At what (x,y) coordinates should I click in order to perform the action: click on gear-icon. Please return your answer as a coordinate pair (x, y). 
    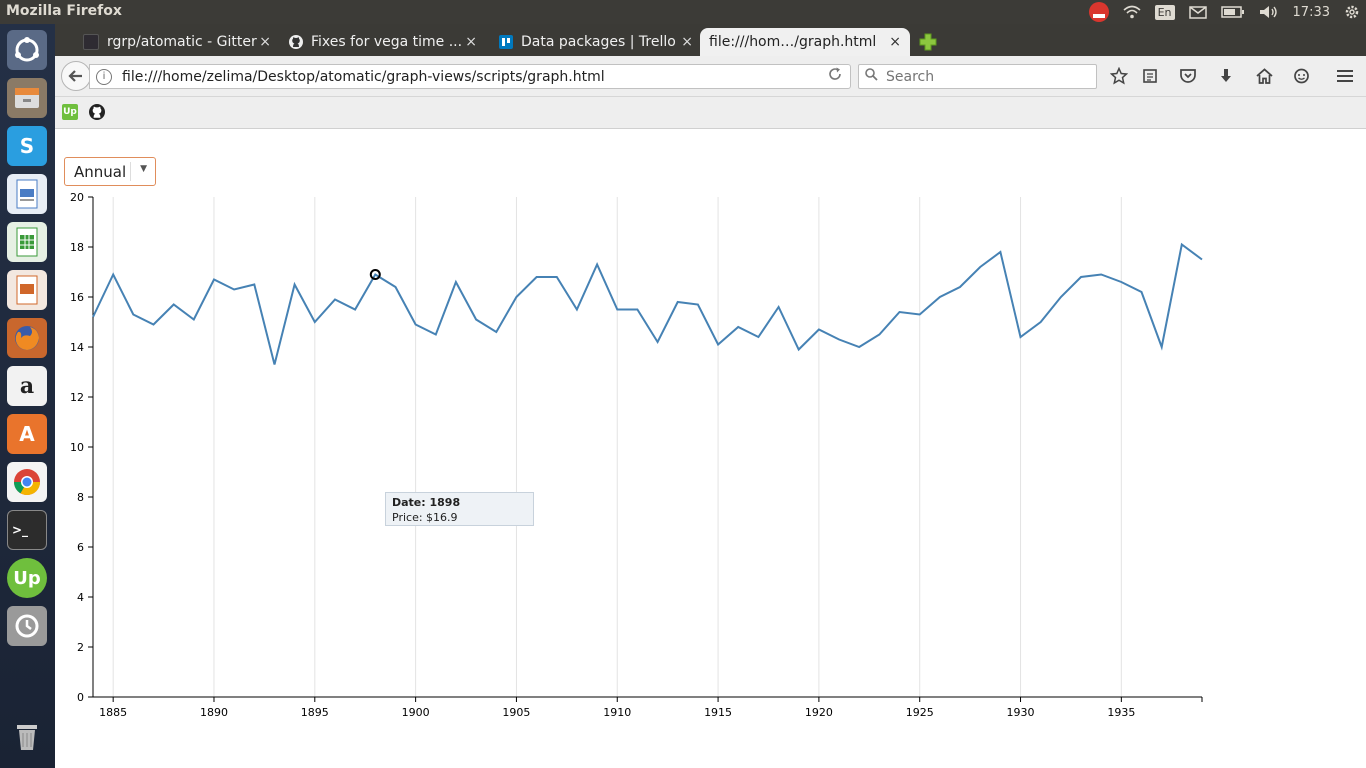
    Looking at the image, I should click on (1352, 12).